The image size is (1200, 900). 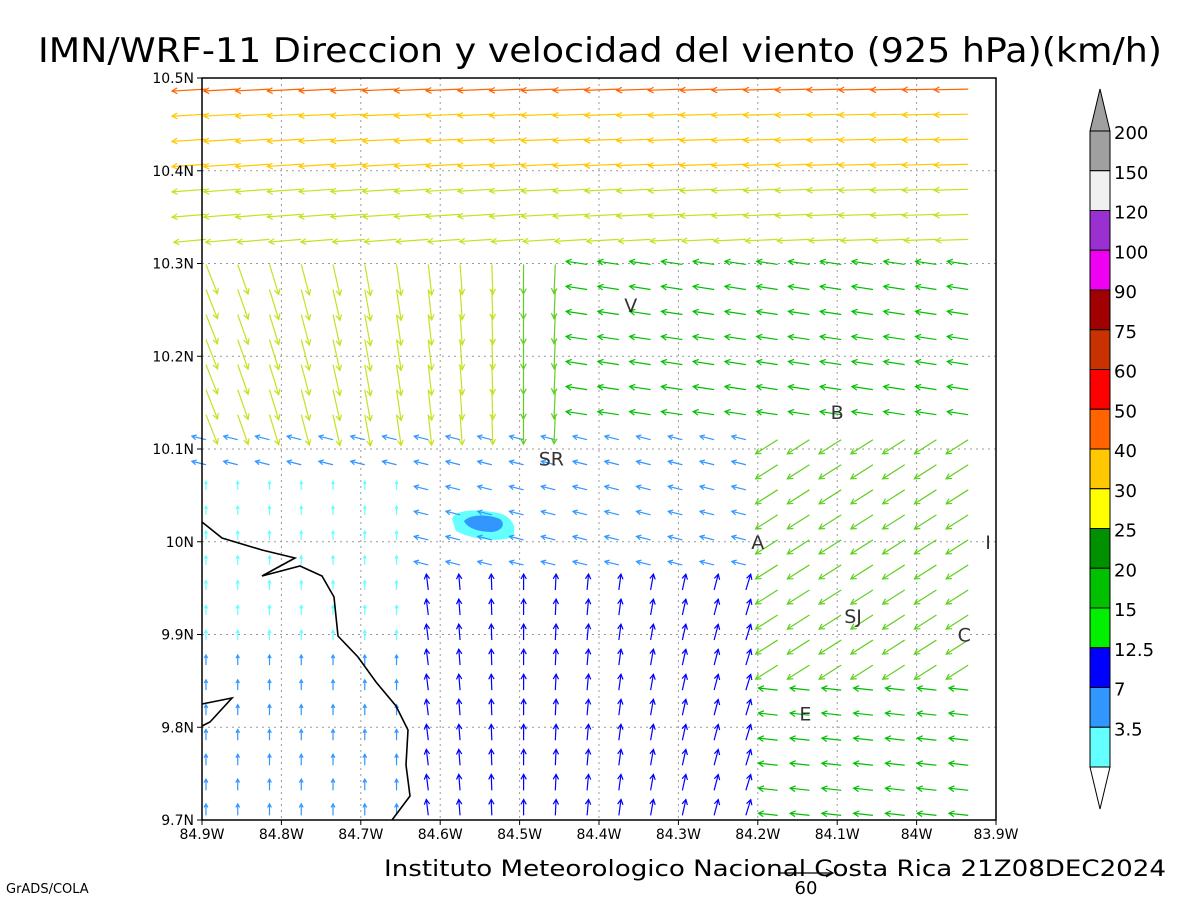 I want to click on place-label: V, so click(x=630, y=306).